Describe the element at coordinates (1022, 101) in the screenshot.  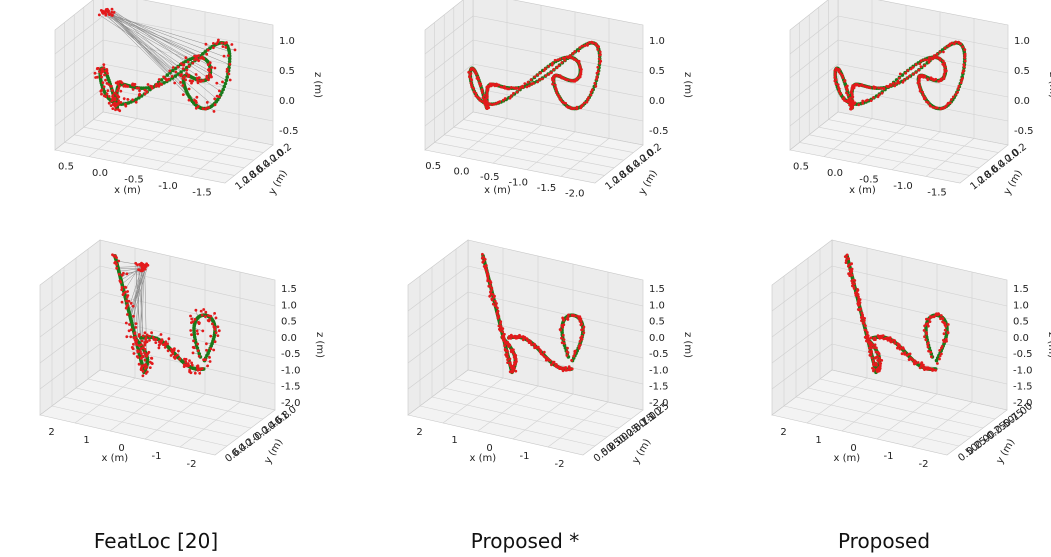
I see `z-tick-label: 0.0` at that location.